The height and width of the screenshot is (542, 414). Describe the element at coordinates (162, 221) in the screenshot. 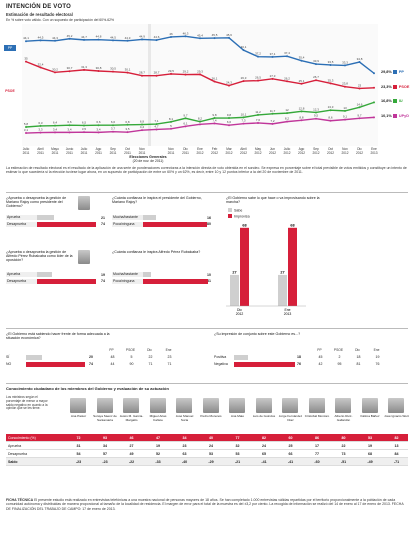

I see `confianza-rajoy-bars: Mucha/bastante 16 Poca/ninguna 80` at that location.